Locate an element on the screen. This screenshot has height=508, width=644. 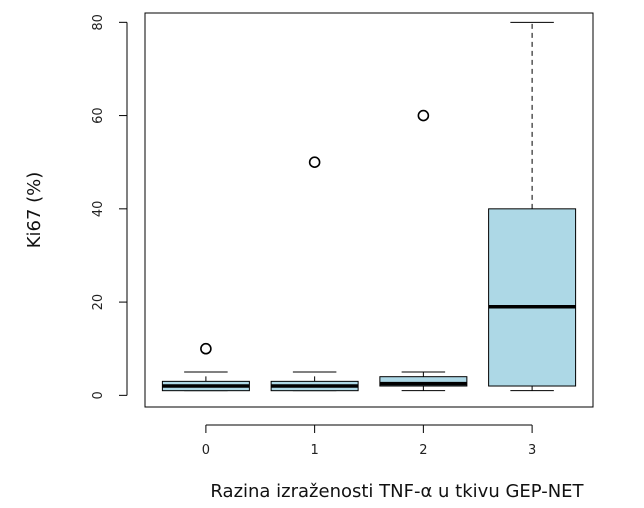
y-axis: 0 20 40 60 80 is located at coordinates (109, 206).